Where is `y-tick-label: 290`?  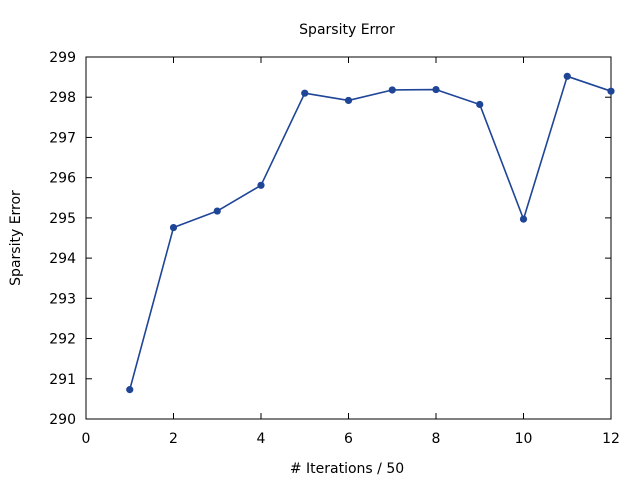
y-tick-label: 290 is located at coordinates (62, 420).